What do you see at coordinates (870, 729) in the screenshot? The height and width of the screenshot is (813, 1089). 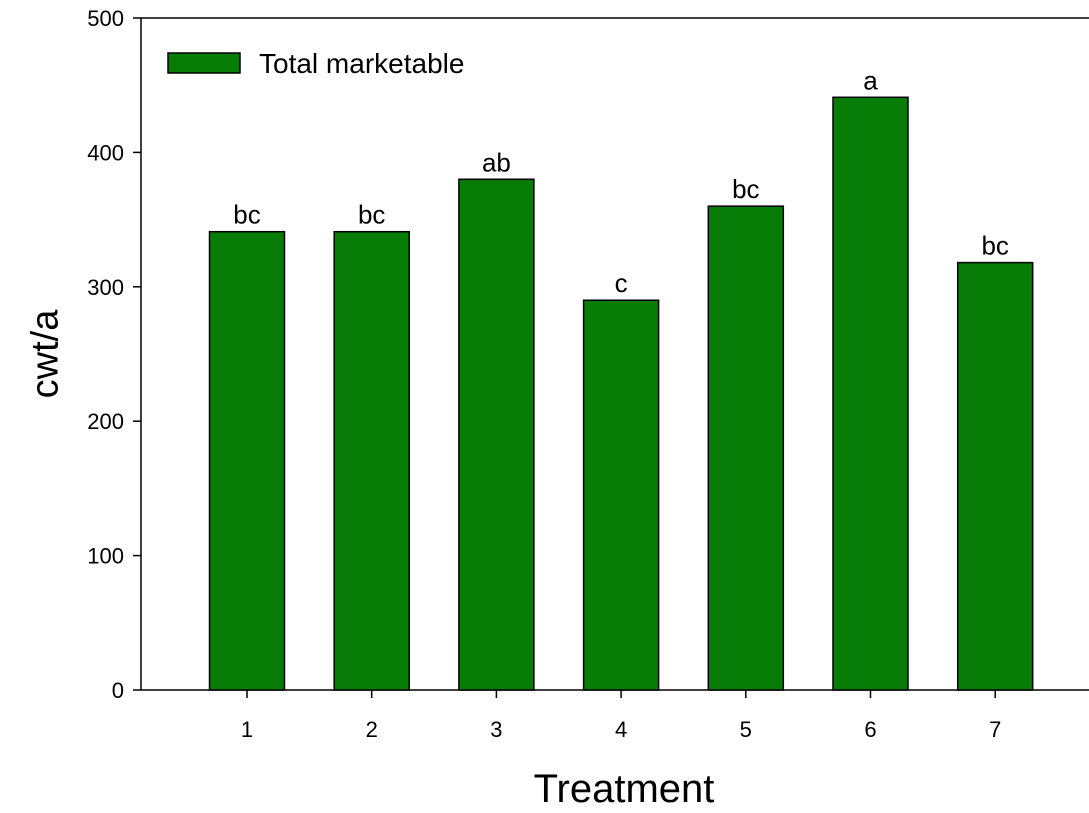 I see `x-tick-label: 6` at bounding box center [870, 729].